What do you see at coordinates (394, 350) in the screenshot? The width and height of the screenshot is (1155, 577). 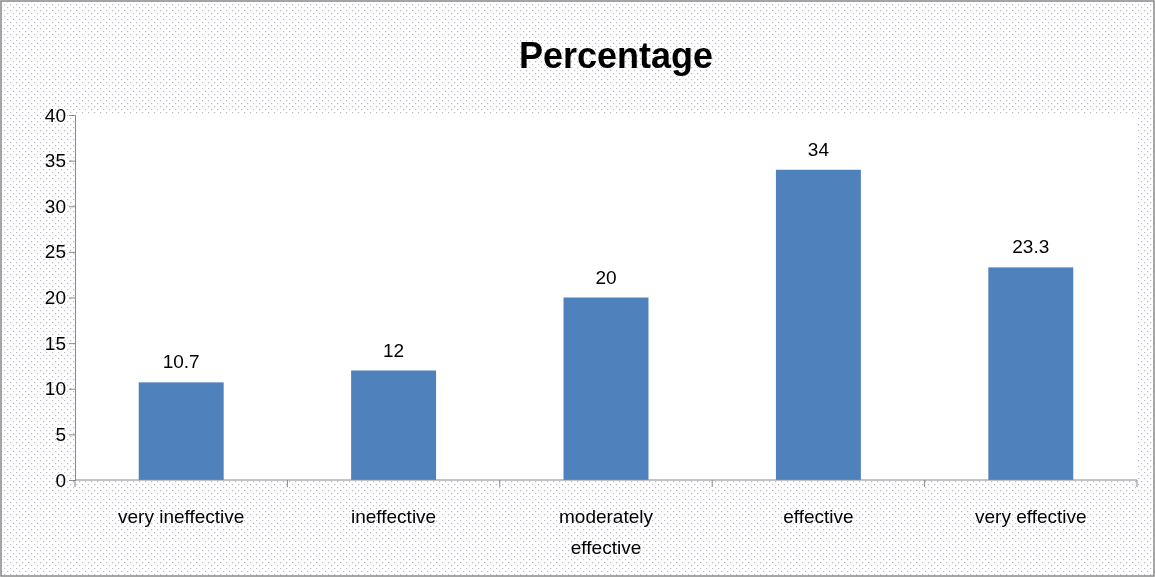 I see `data-label: 12` at bounding box center [394, 350].